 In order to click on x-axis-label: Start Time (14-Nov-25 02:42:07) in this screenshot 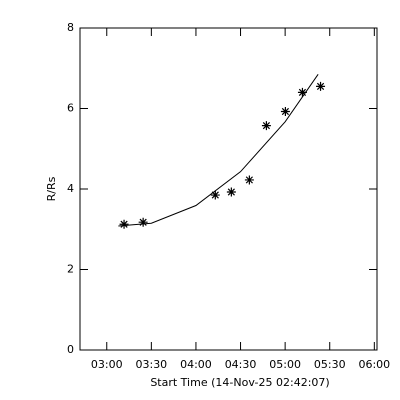, I will do `click(239, 382)`.